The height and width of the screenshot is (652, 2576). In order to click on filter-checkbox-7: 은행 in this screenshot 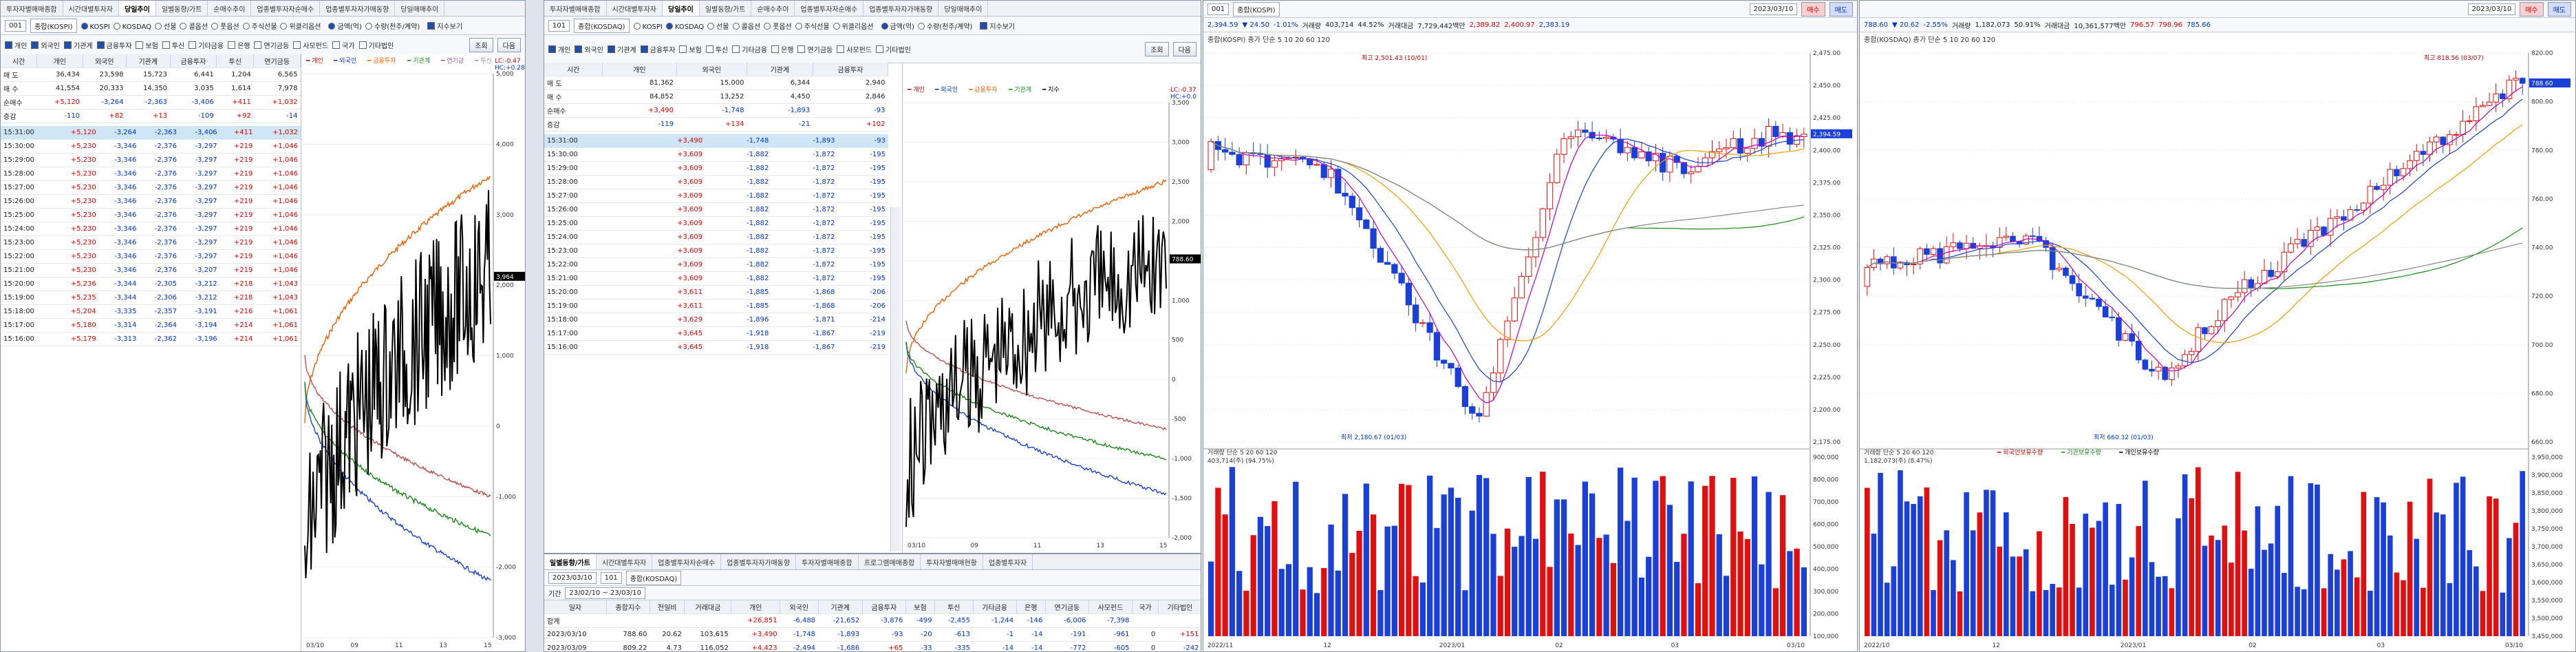, I will do `click(782, 49)`.